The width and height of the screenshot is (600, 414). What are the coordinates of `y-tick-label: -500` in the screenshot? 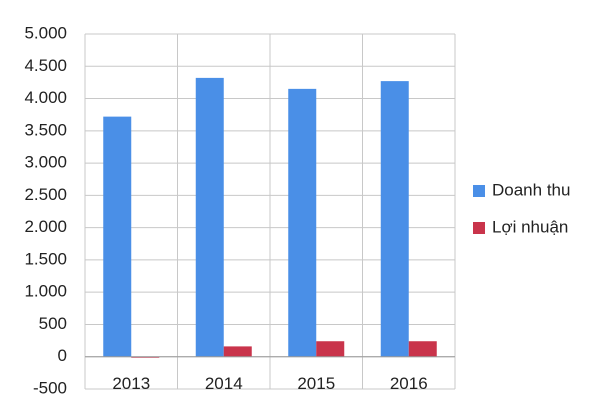 It's located at (50, 387).